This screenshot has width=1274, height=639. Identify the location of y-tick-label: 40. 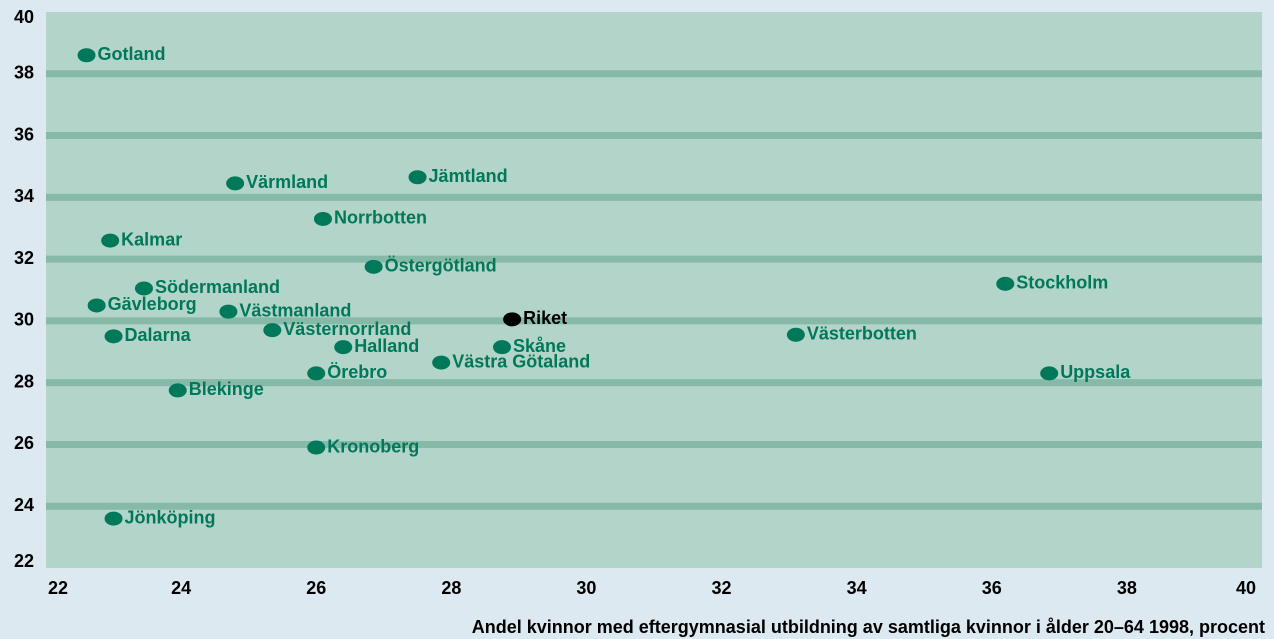
(24, 17).